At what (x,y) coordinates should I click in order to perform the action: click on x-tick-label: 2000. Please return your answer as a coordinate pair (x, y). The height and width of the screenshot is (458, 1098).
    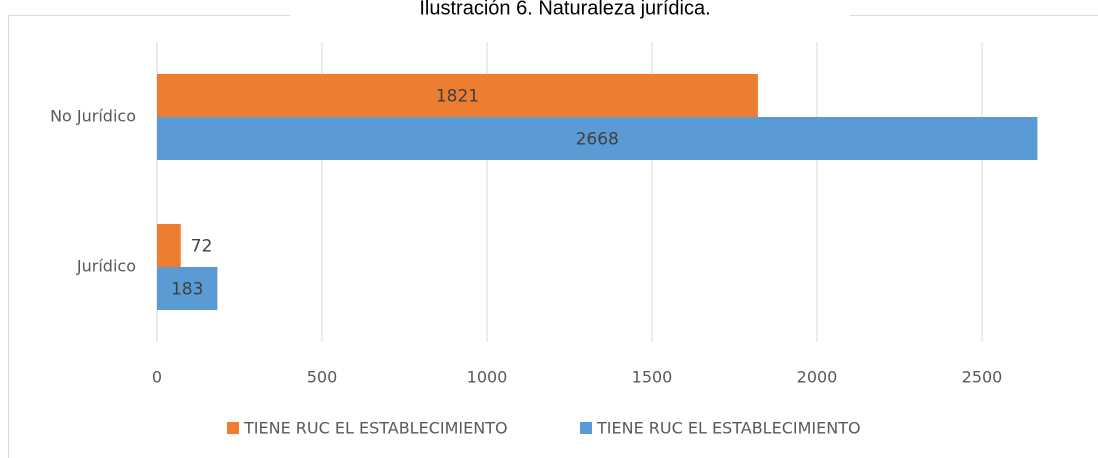
    Looking at the image, I should click on (817, 377).